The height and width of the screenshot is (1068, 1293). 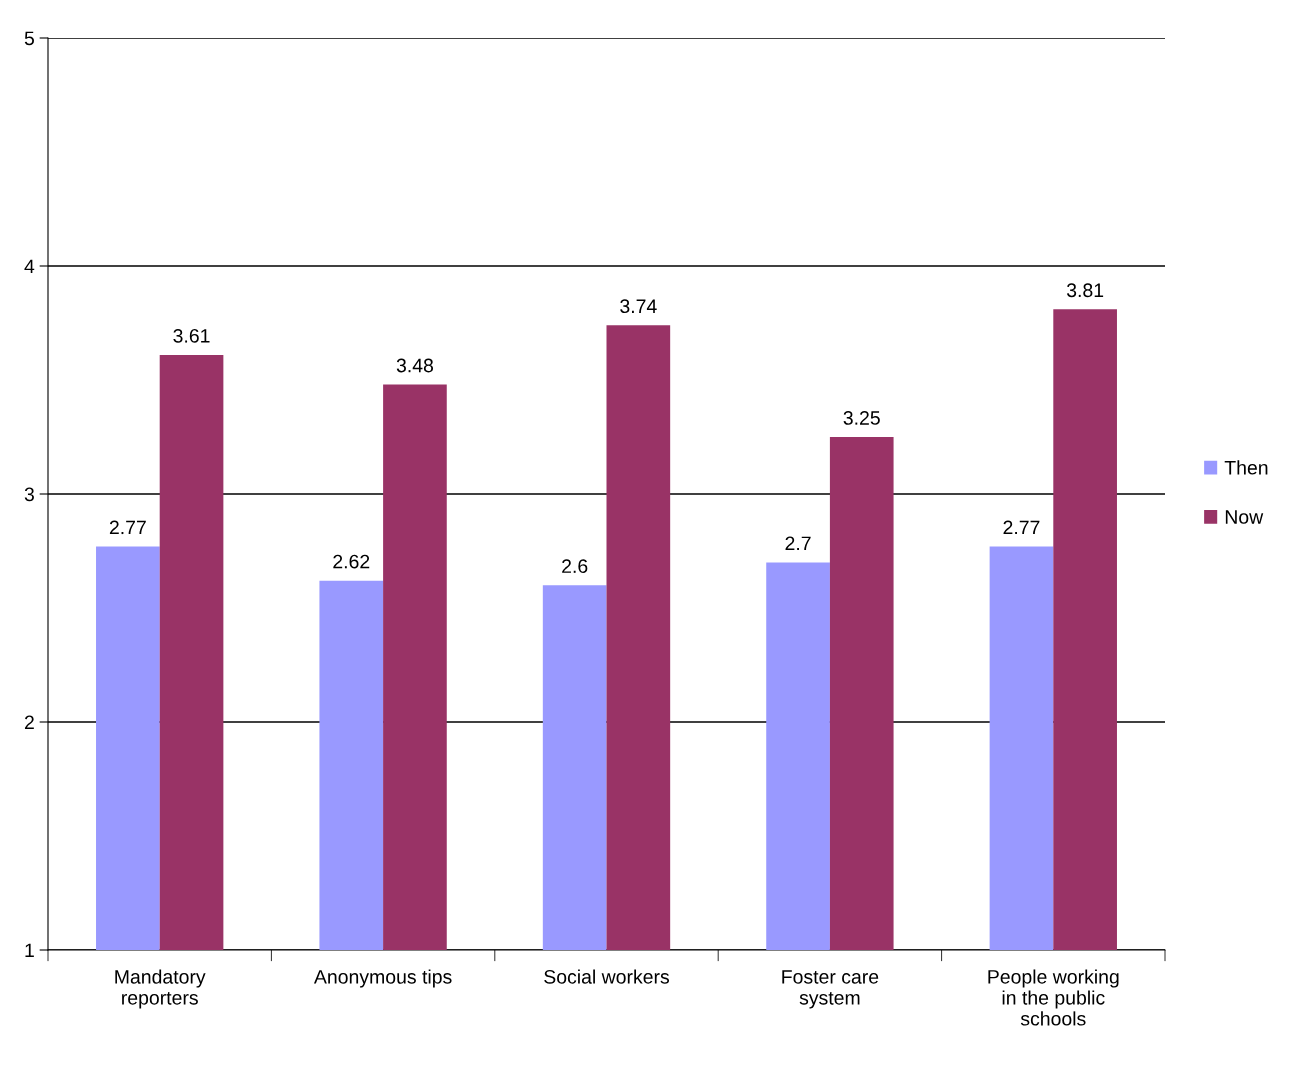 What do you see at coordinates (830, 989) in the screenshot?
I see `x-tick-label: Foster care system` at bounding box center [830, 989].